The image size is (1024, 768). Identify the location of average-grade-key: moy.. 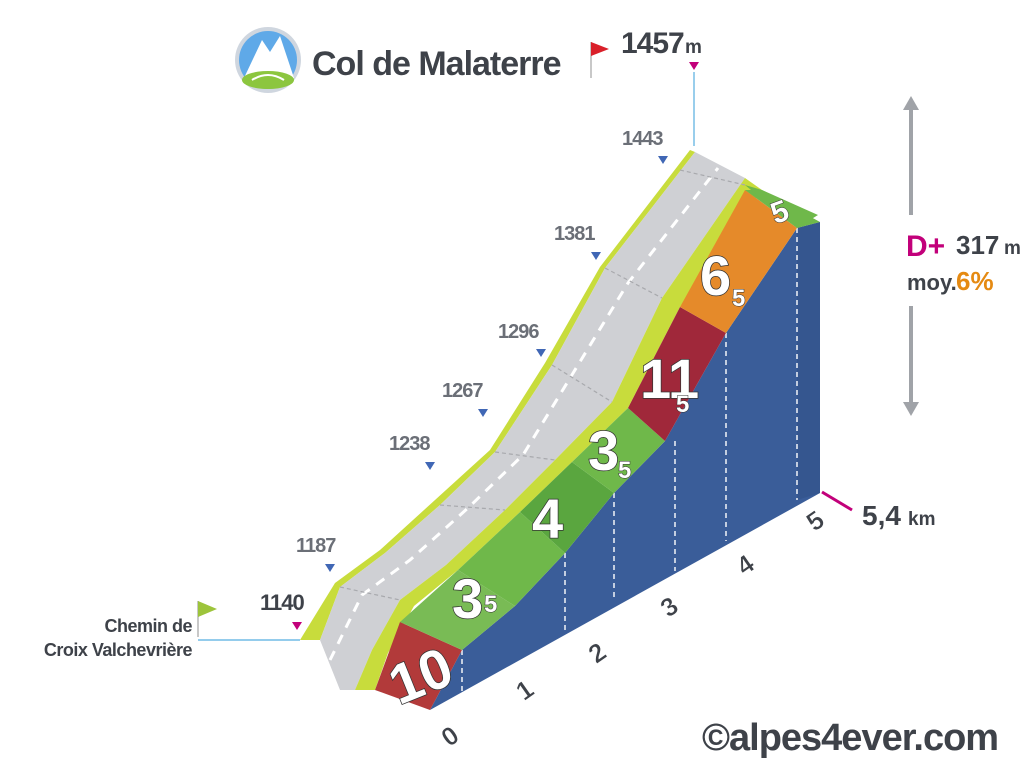
(932, 282).